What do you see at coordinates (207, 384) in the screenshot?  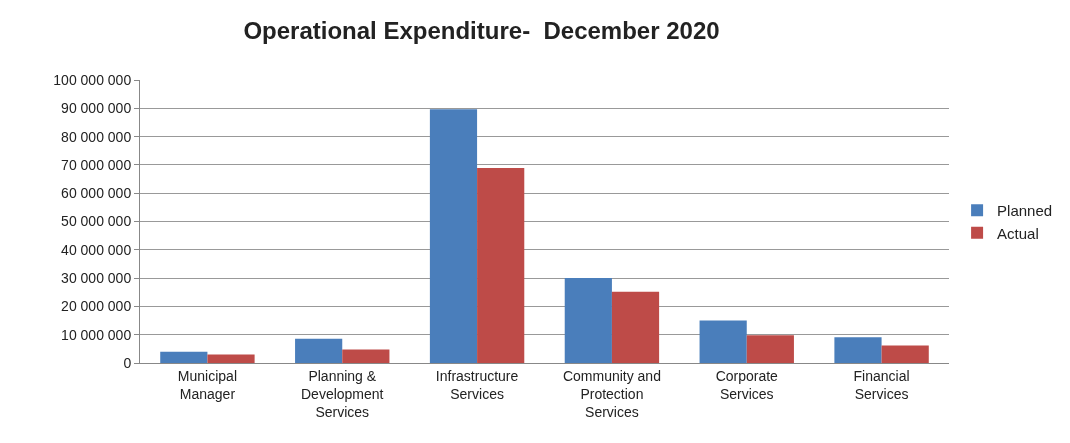 I see `x-tick-label: Municipal Manager` at bounding box center [207, 384].